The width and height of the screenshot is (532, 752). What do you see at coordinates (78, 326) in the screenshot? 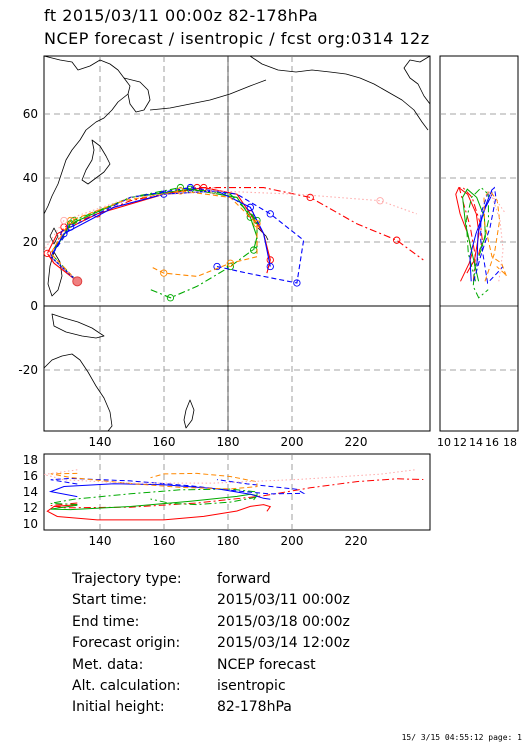
I see `new-guinea-coastline` at bounding box center [78, 326].